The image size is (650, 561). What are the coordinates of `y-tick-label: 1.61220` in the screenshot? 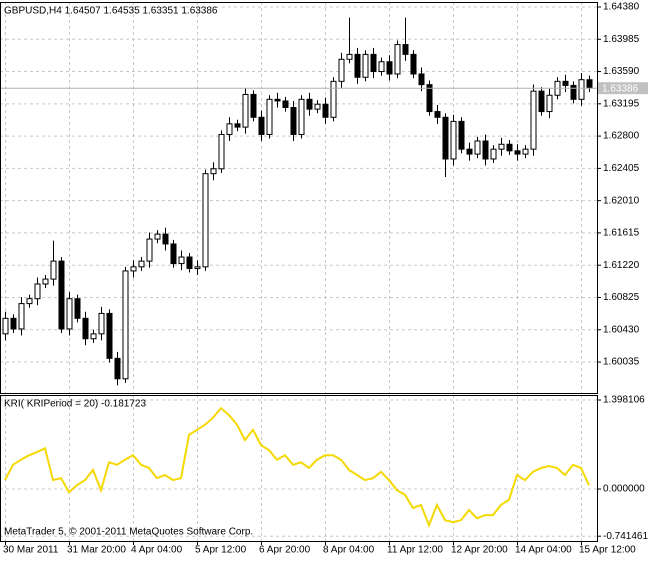 It's located at (621, 265).